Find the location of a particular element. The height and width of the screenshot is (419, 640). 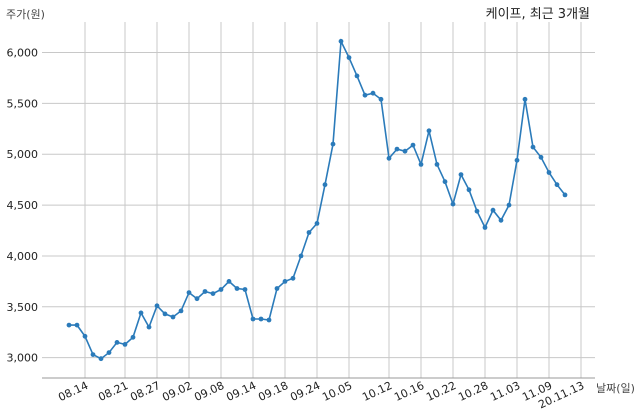

x-tick-label: 10.05 is located at coordinates (337, 391).